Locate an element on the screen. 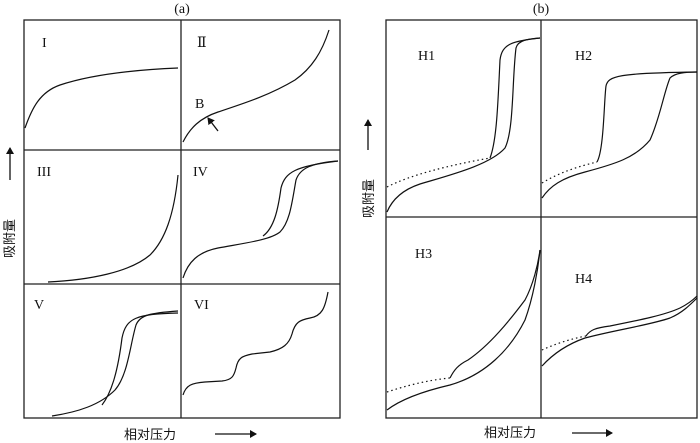 The width and height of the screenshot is (700, 443). type-IV-desorption is located at coordinates (300, 198).